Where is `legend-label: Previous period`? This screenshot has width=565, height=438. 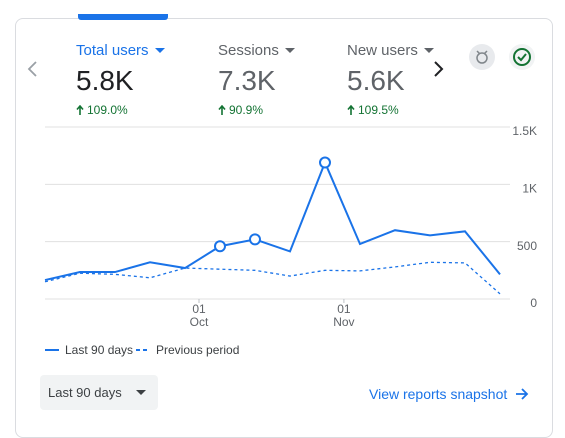
legend-label: Previous period is located at coordinates (198, 350).